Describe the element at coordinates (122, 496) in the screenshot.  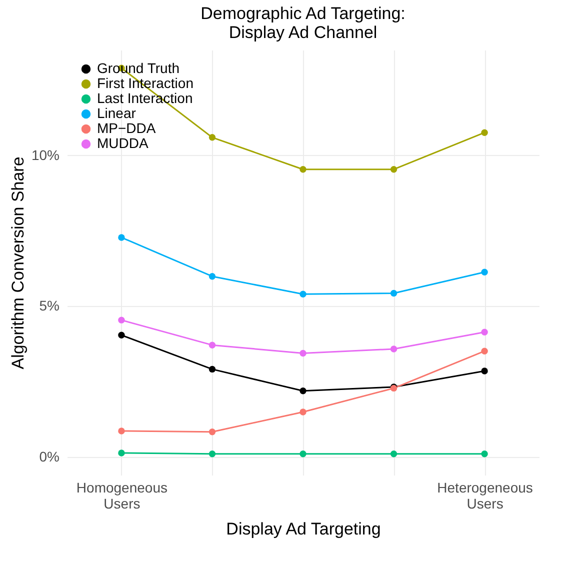
I see `x-tick-label: Homogeneous Users` at that location.